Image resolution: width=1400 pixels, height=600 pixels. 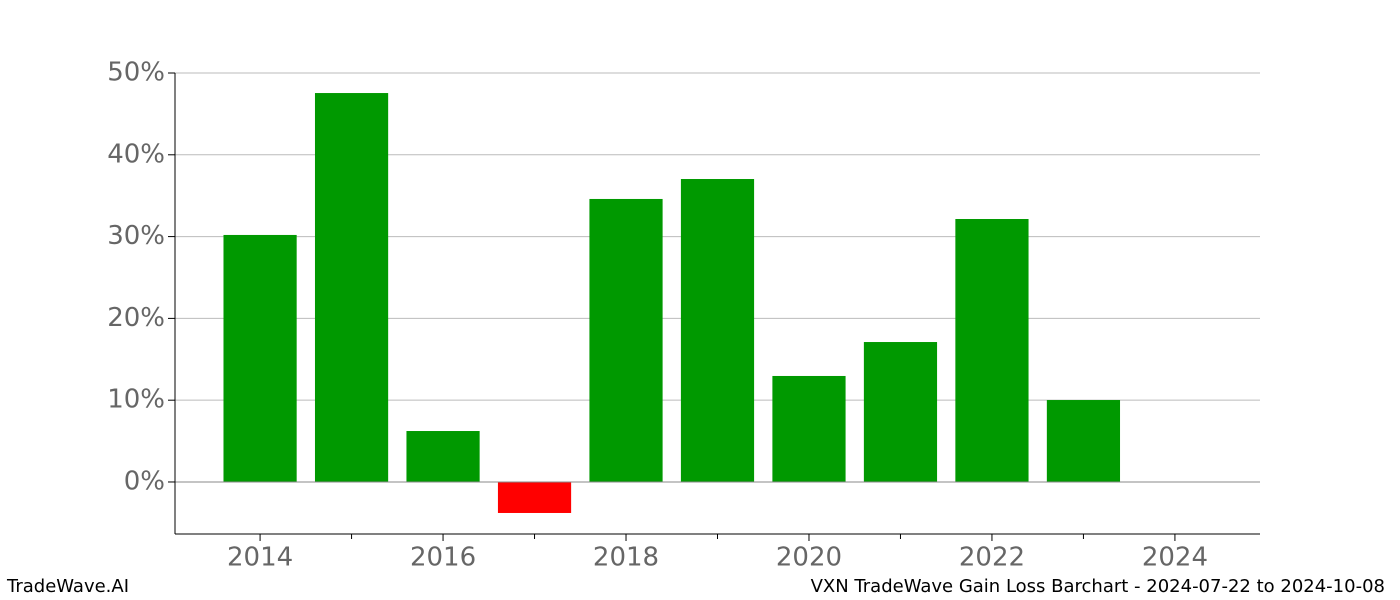 I want to click on x-tick-label: 2014, so click(x=260, y=558).